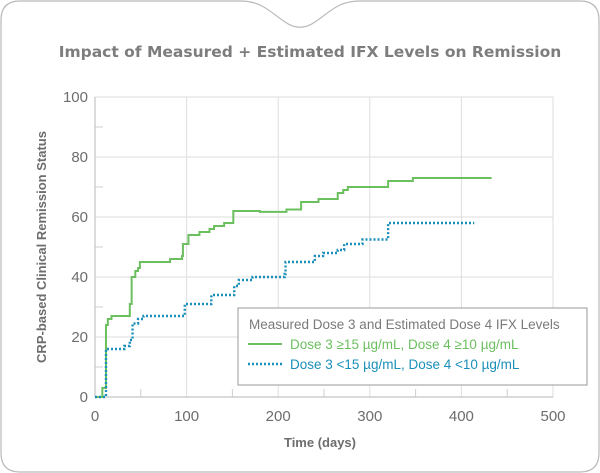 This screenshot has height=473, width=600. What do you see at coordinates (79, 157) in the screenshot?
I see `y-tick-label: 80` at bounding box center [79, 157].